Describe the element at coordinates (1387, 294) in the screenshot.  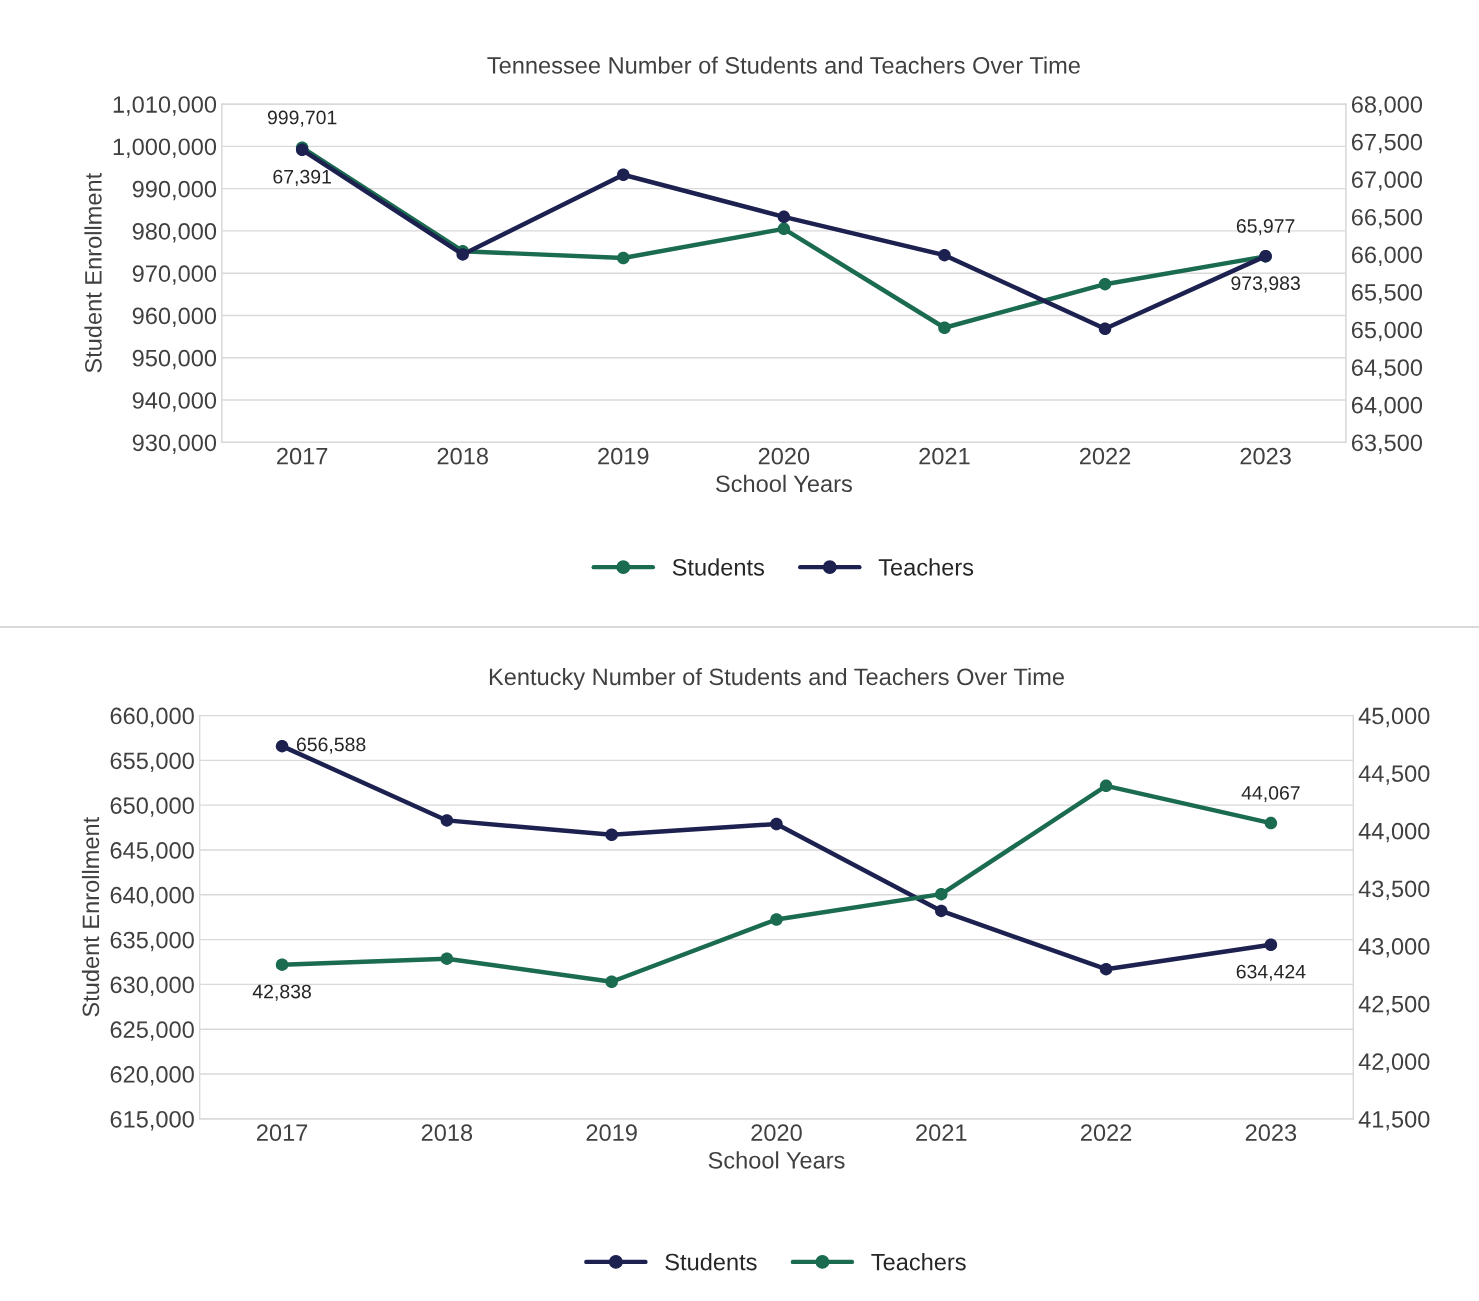
I see `y2-tick-label: 65,500` at that location.